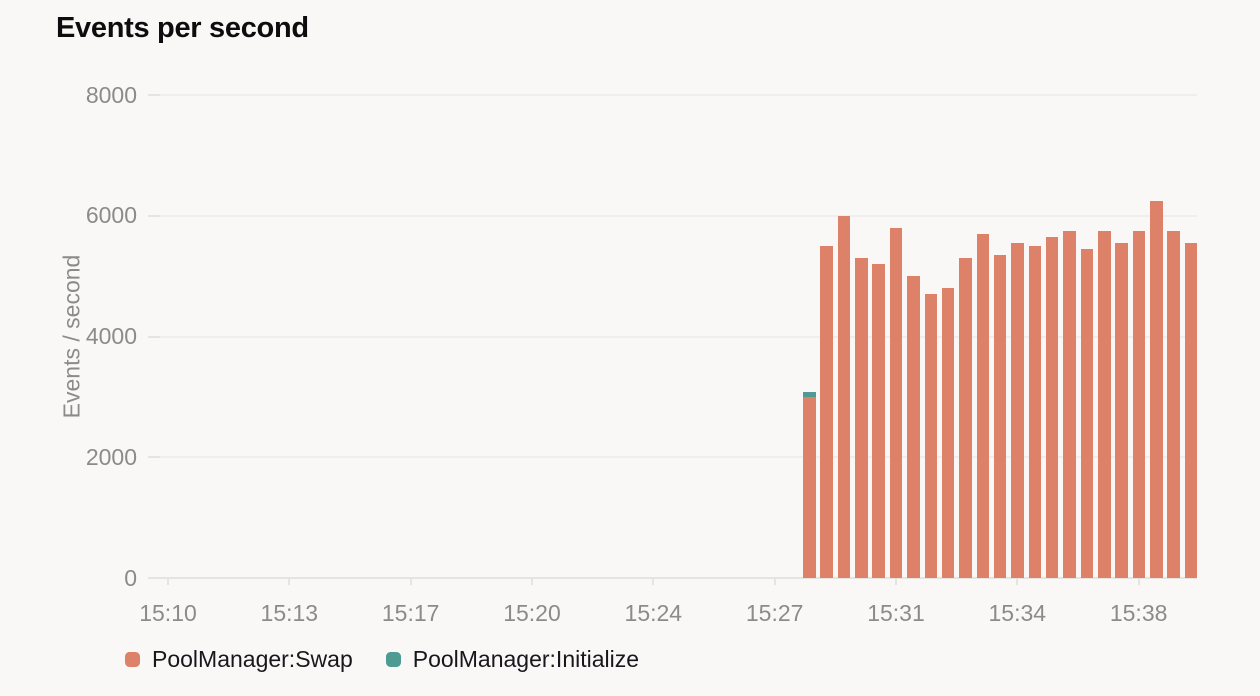 This screenshot has height=696, width=1260. Describe the element at coordinates (774, 613) in the screenshot. I see `x-tick-label: 15:27` at that location.